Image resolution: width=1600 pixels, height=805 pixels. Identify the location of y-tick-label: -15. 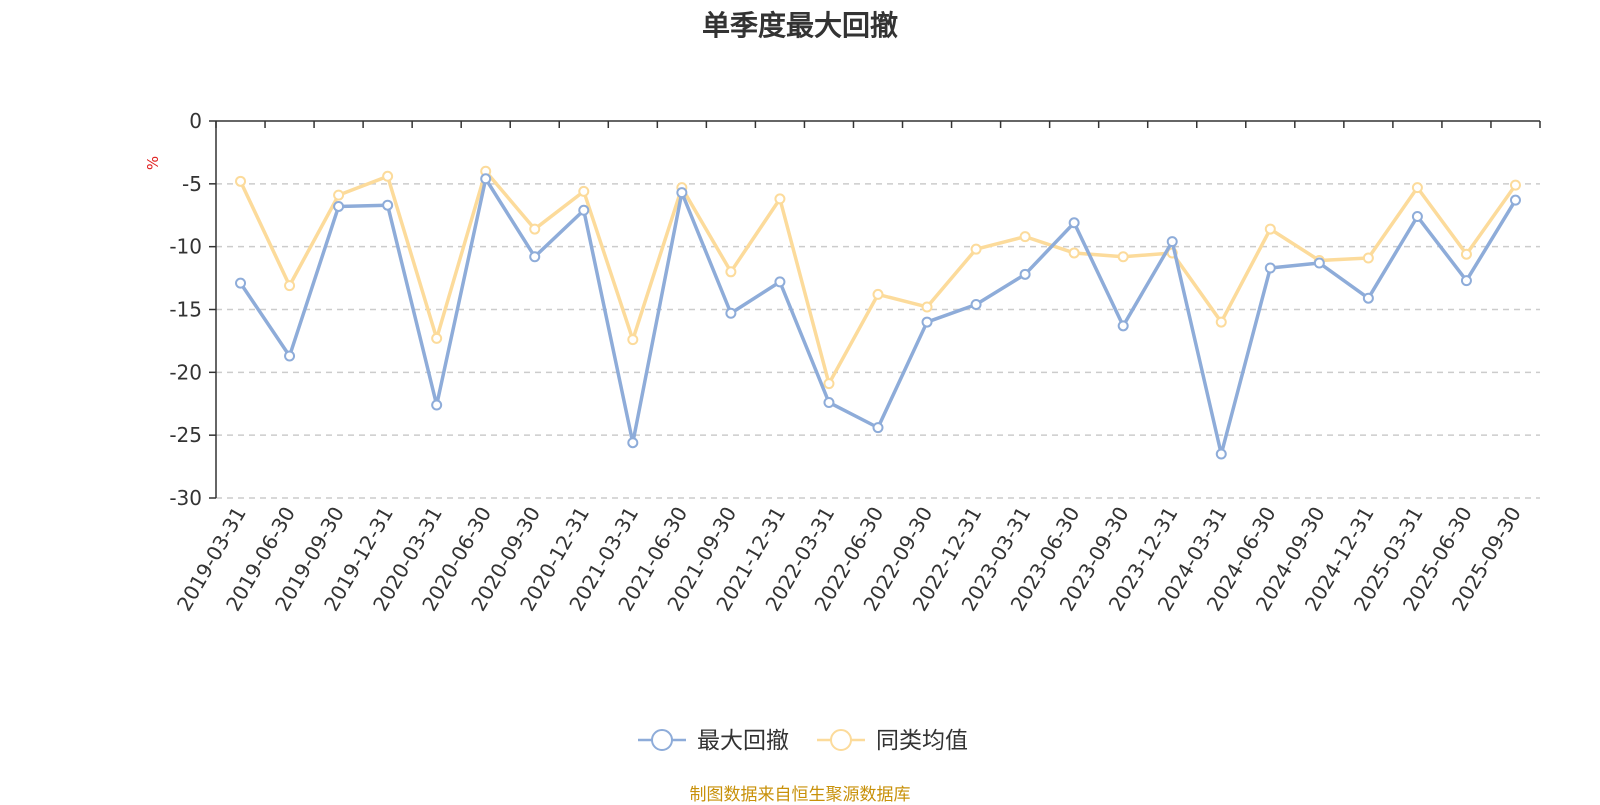
(185, 310).